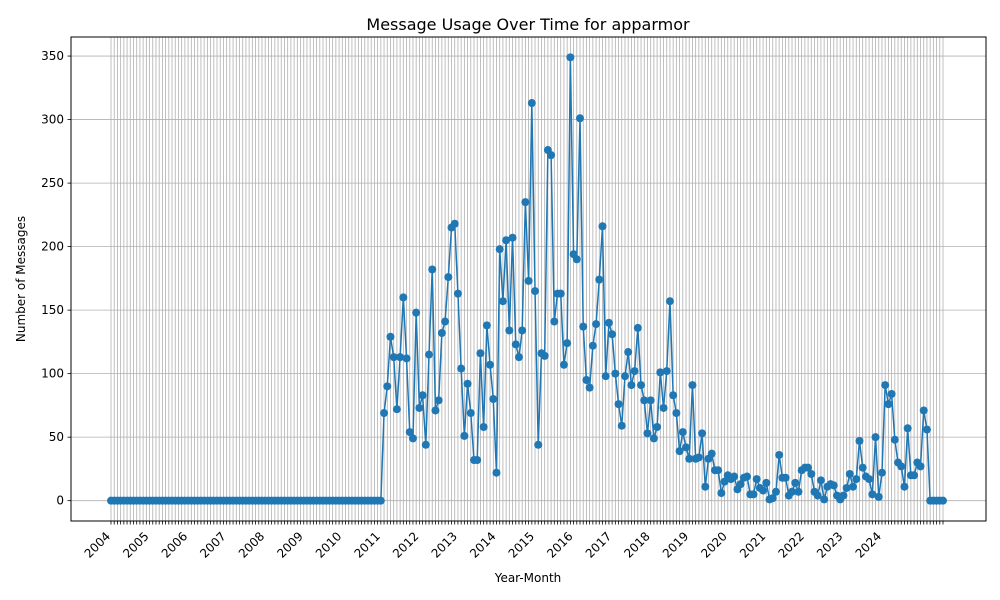 The image size is (1000, 600). I want to click on x-tick-label: 2015, so click(521, 544).